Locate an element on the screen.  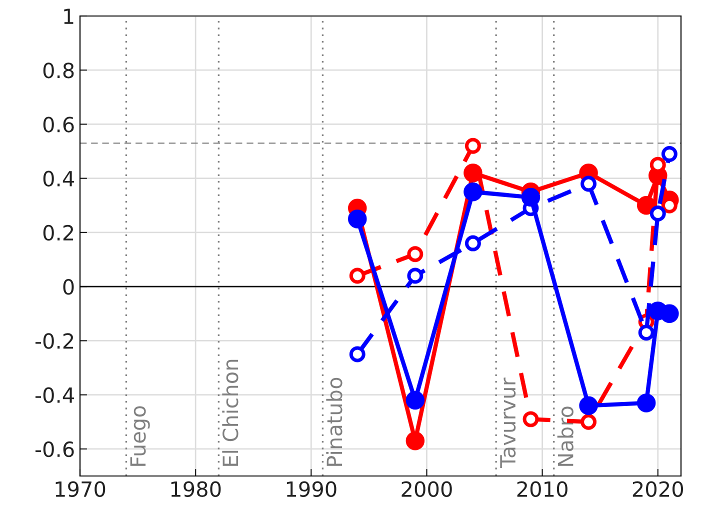
x-tick-label: 2020 is located at coordinates (658, 489).